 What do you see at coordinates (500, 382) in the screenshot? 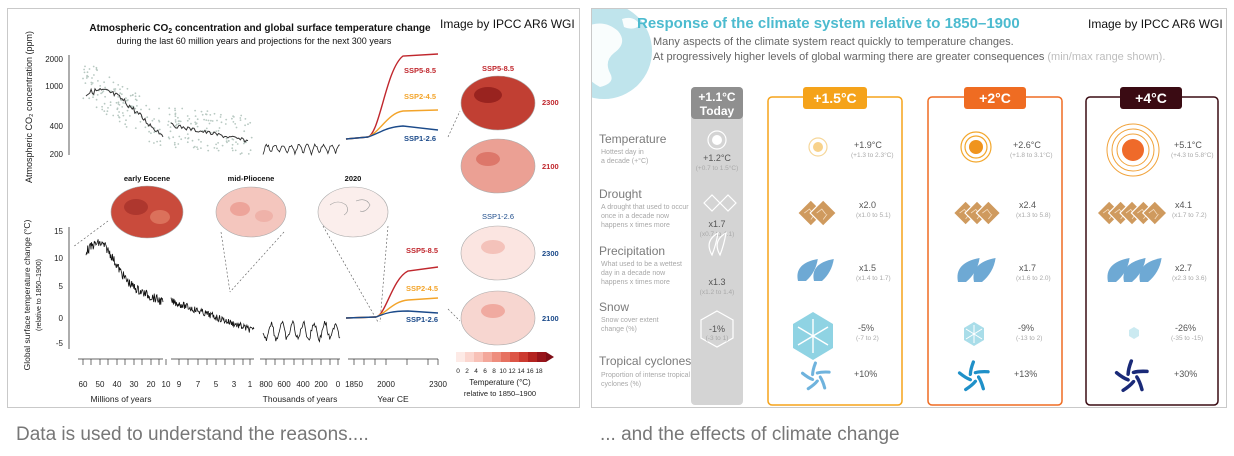
I see `colorbar-label: Temperature (°C)` at bounding box center [500, 382].